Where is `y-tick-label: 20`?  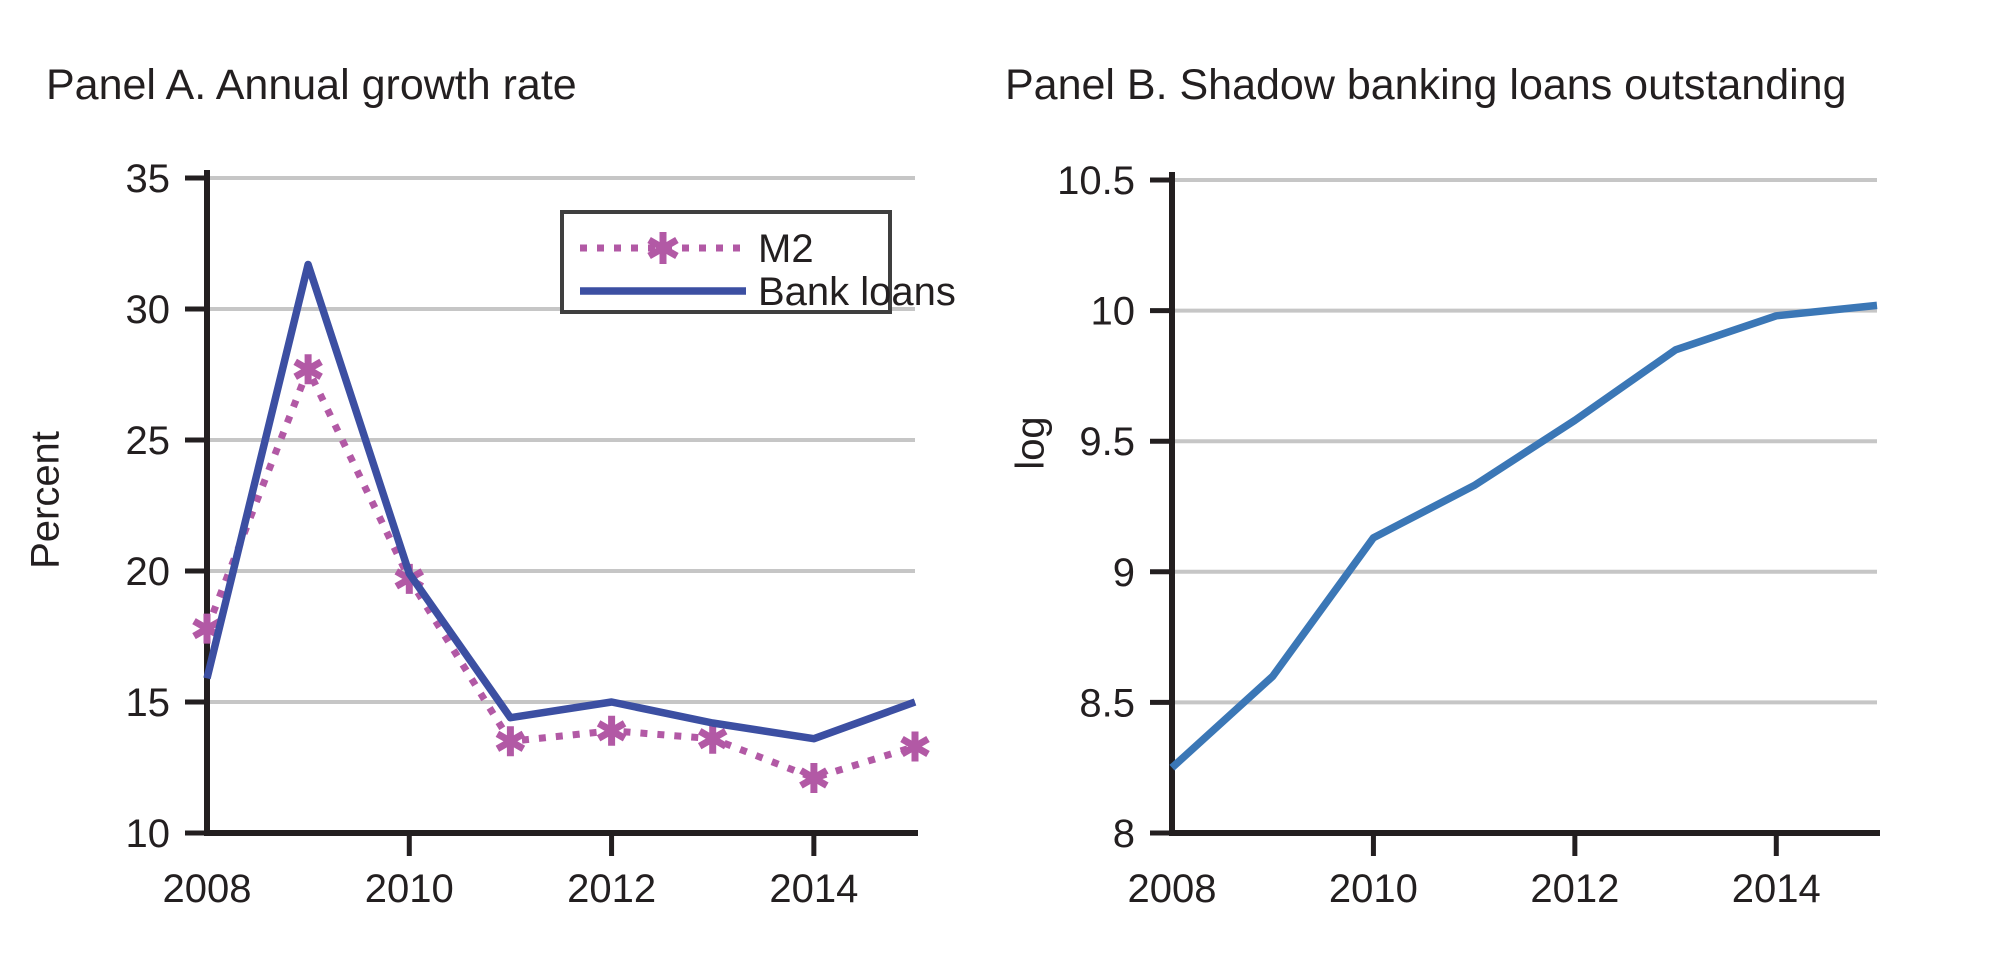
y-tick-label: 20 is located at coordinates (148, 572).